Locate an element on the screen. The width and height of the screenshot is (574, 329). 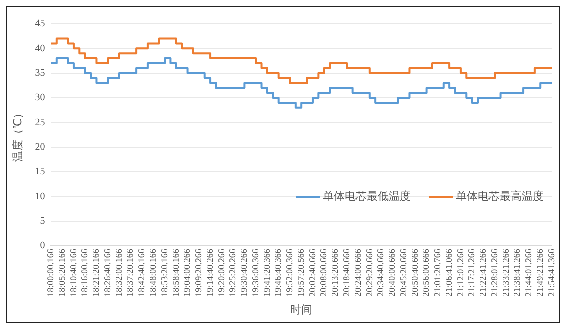
x-tick-label: 19:09:20.266 is located at coordinates (199, 272).